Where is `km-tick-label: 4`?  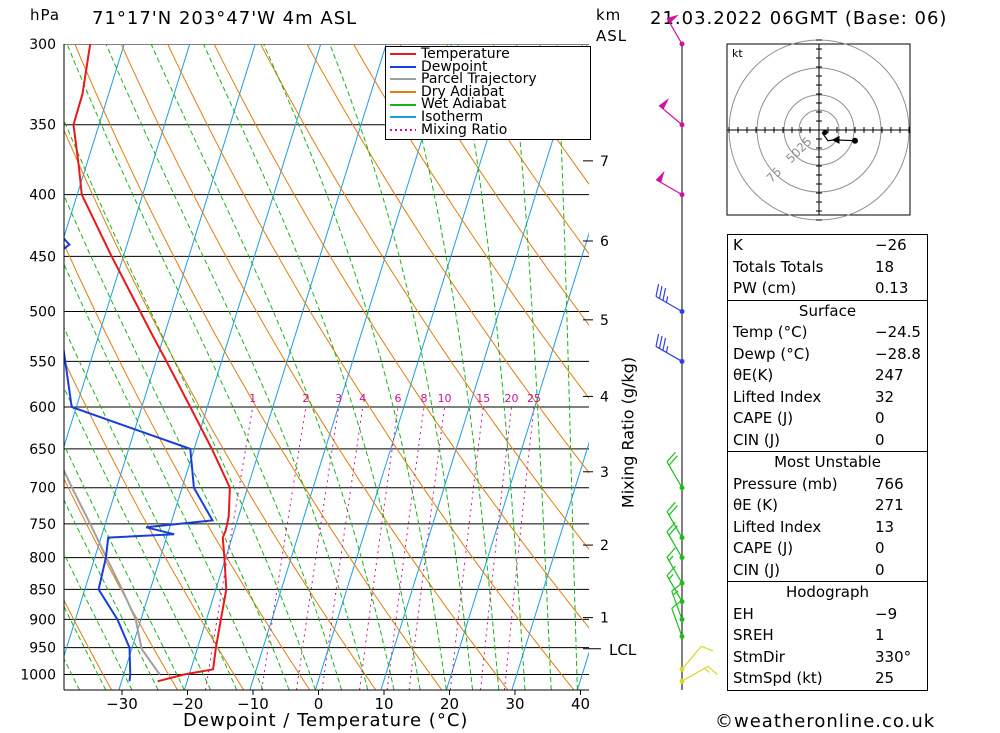
km-tick-label: 4 is located at coordinates (604, 397).